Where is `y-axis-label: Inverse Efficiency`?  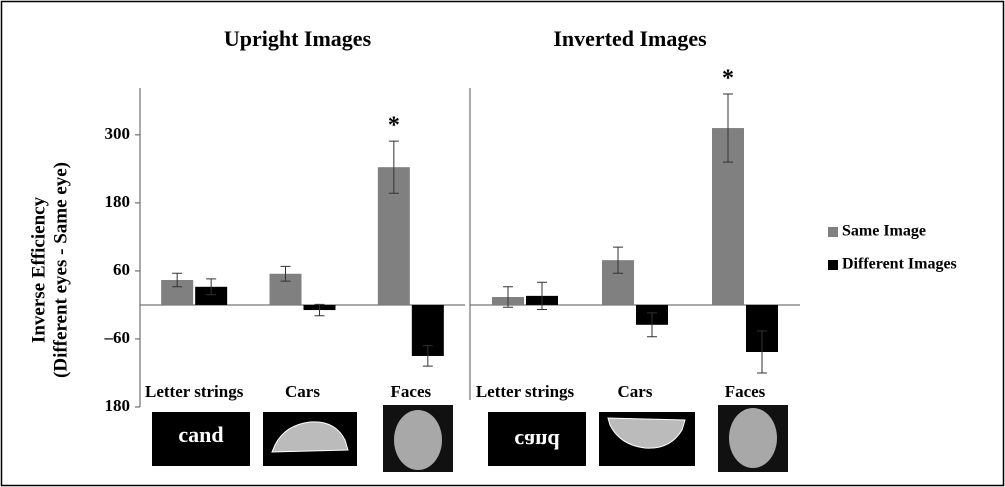
y-axis-label: Inverse Efficiency is located at coordinates (38, 269).